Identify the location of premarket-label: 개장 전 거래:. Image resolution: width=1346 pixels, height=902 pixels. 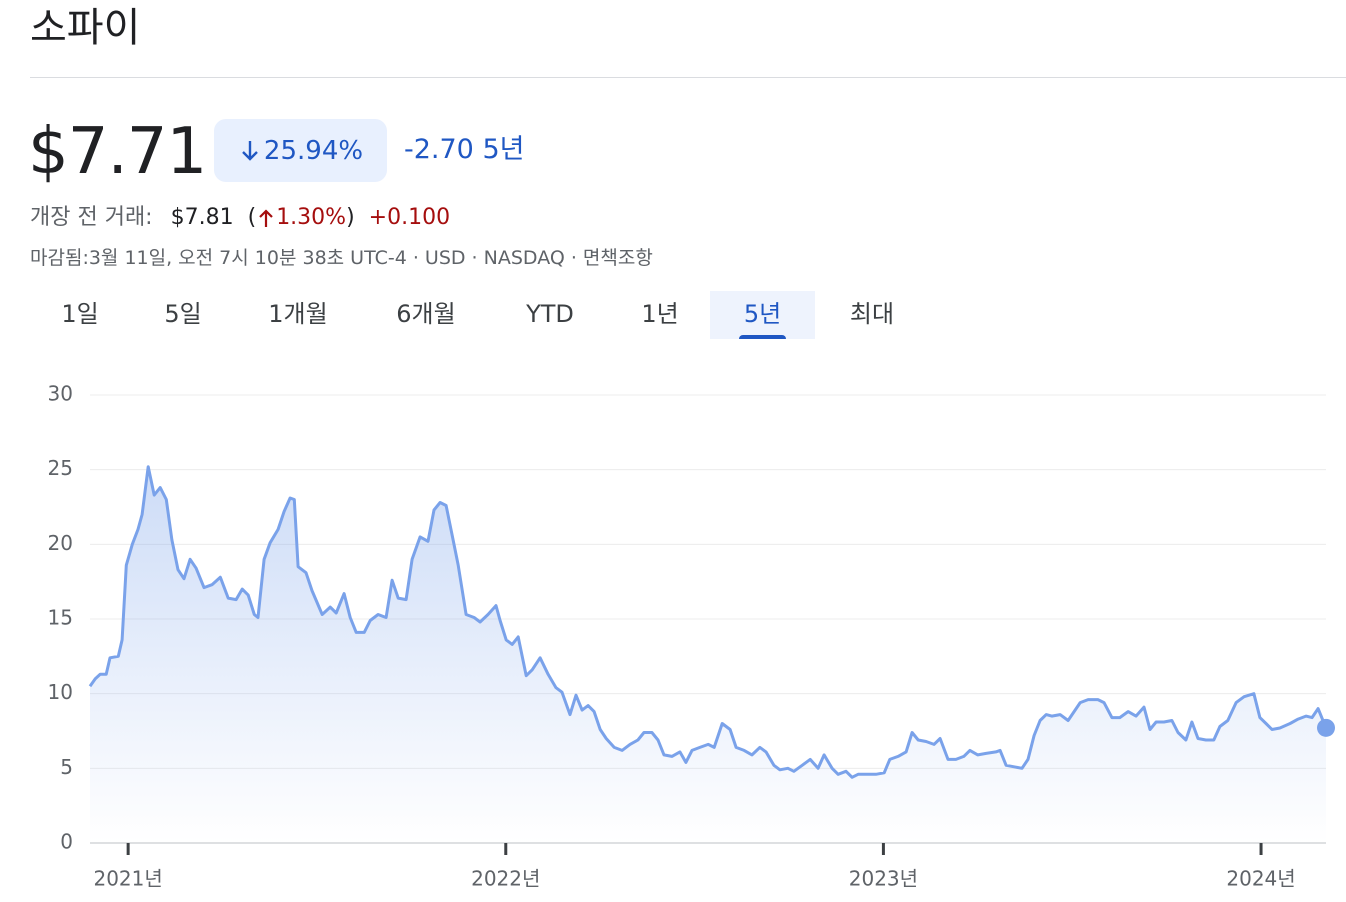
(91, 217).